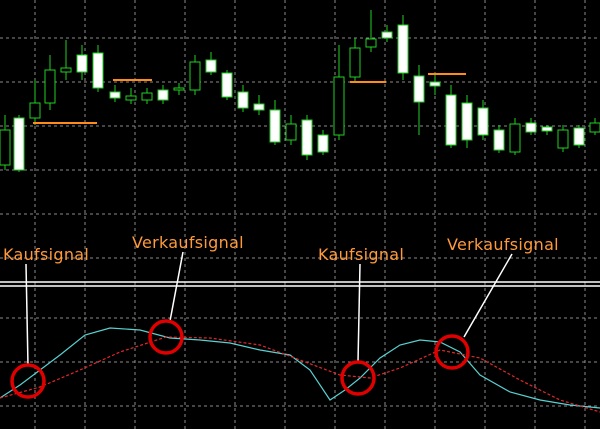  What do you see at coordinates (240, 359) in the screenshot?
I see `signal-circles` at bounding box center [240, 359].